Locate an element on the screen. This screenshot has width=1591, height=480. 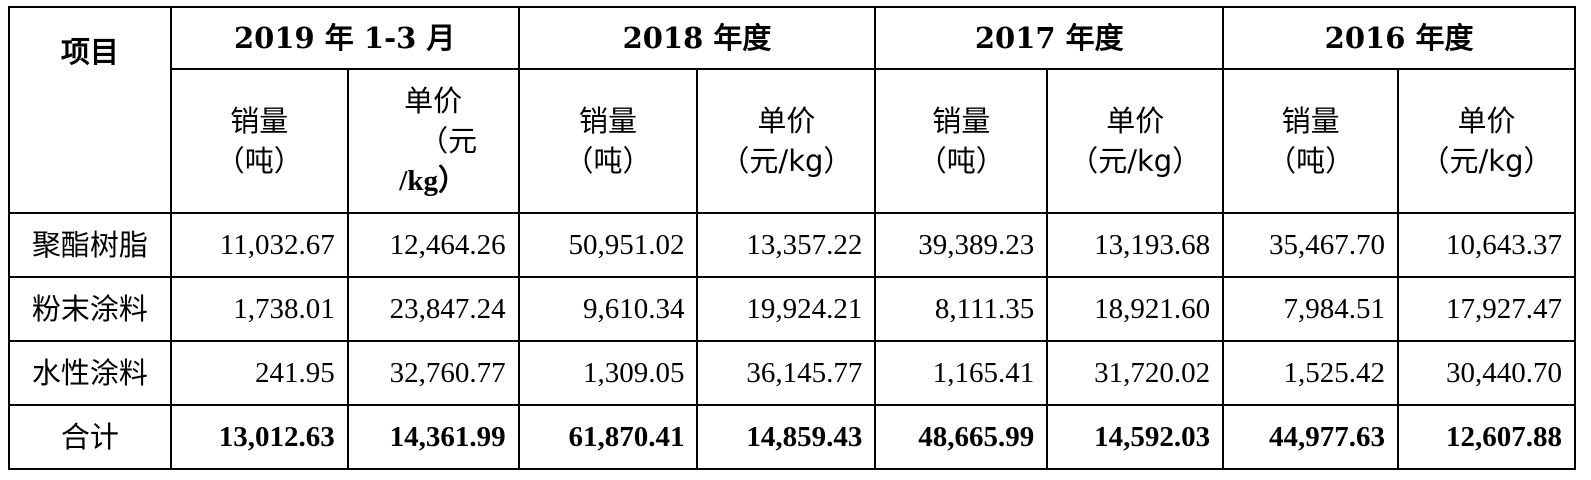
total-price-cell: 12,607.88 is located at coordinates (1486, 437).